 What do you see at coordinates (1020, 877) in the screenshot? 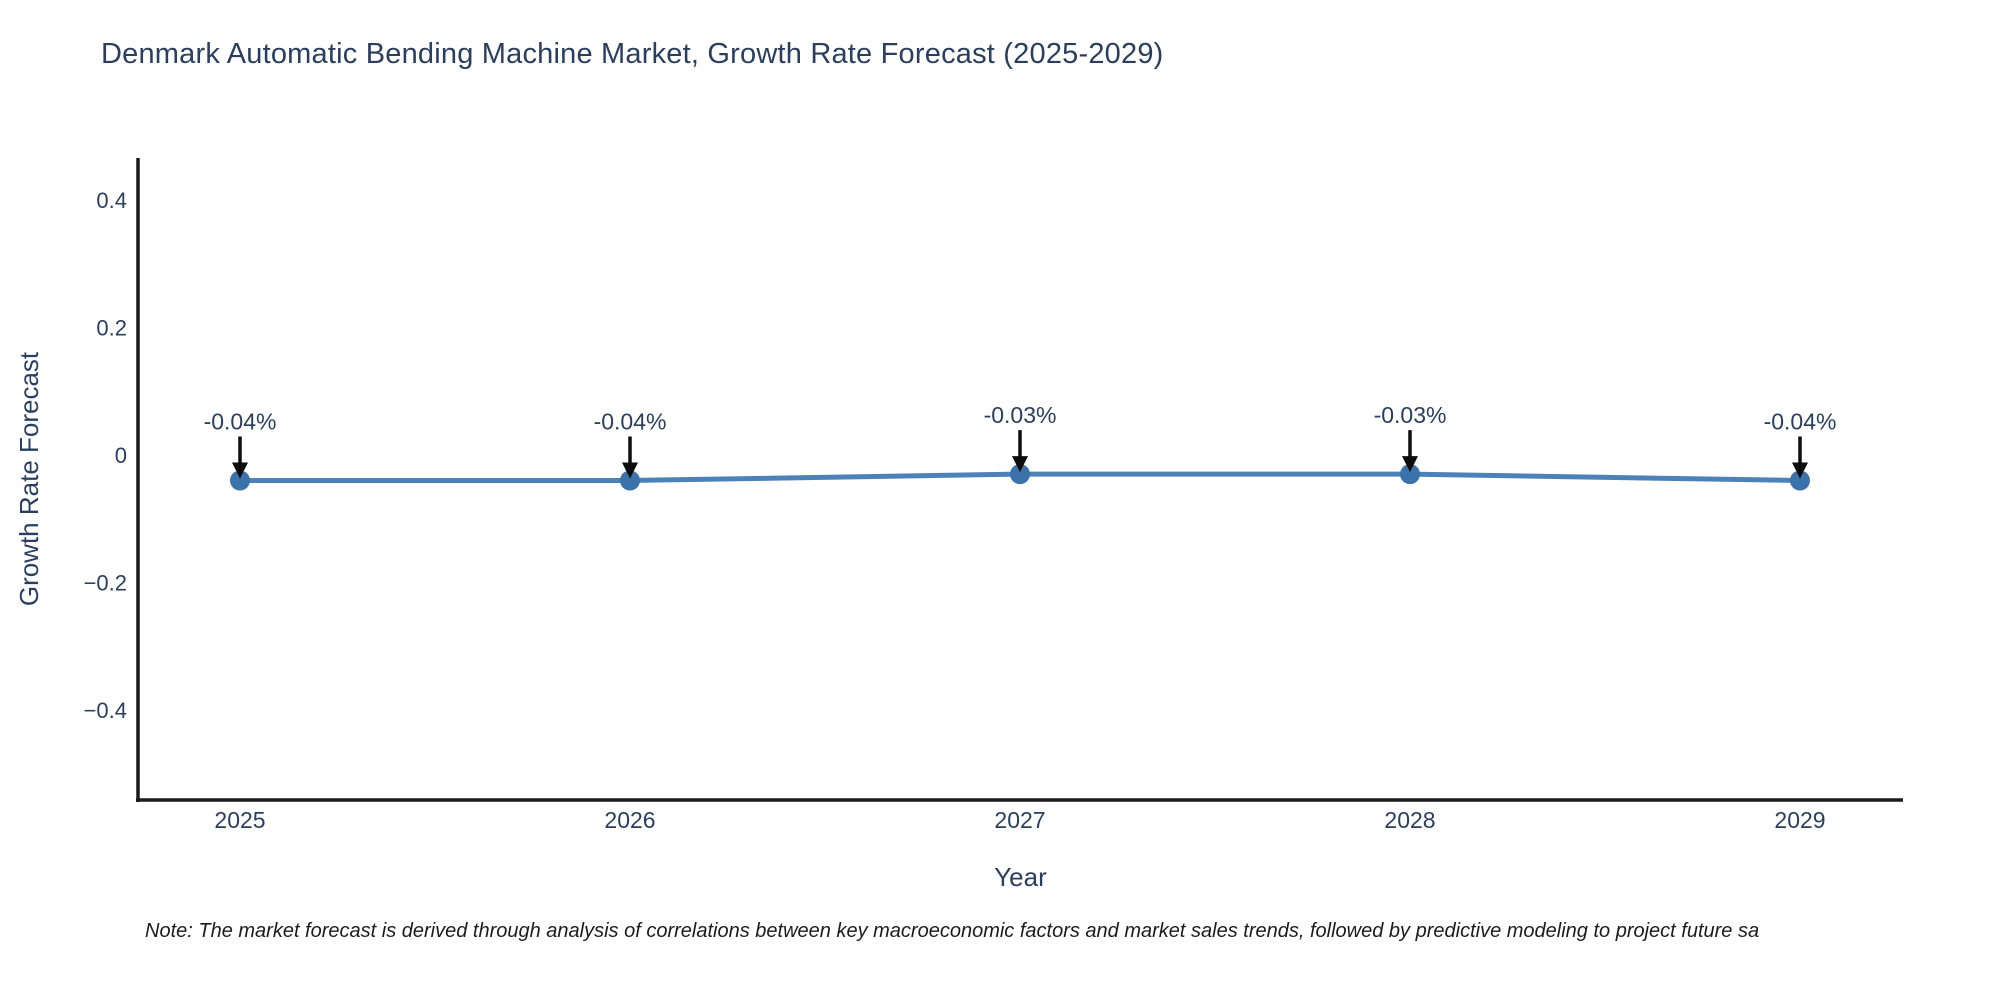
I see `x-axis-title: Year` at bounding box center [1020, 877].